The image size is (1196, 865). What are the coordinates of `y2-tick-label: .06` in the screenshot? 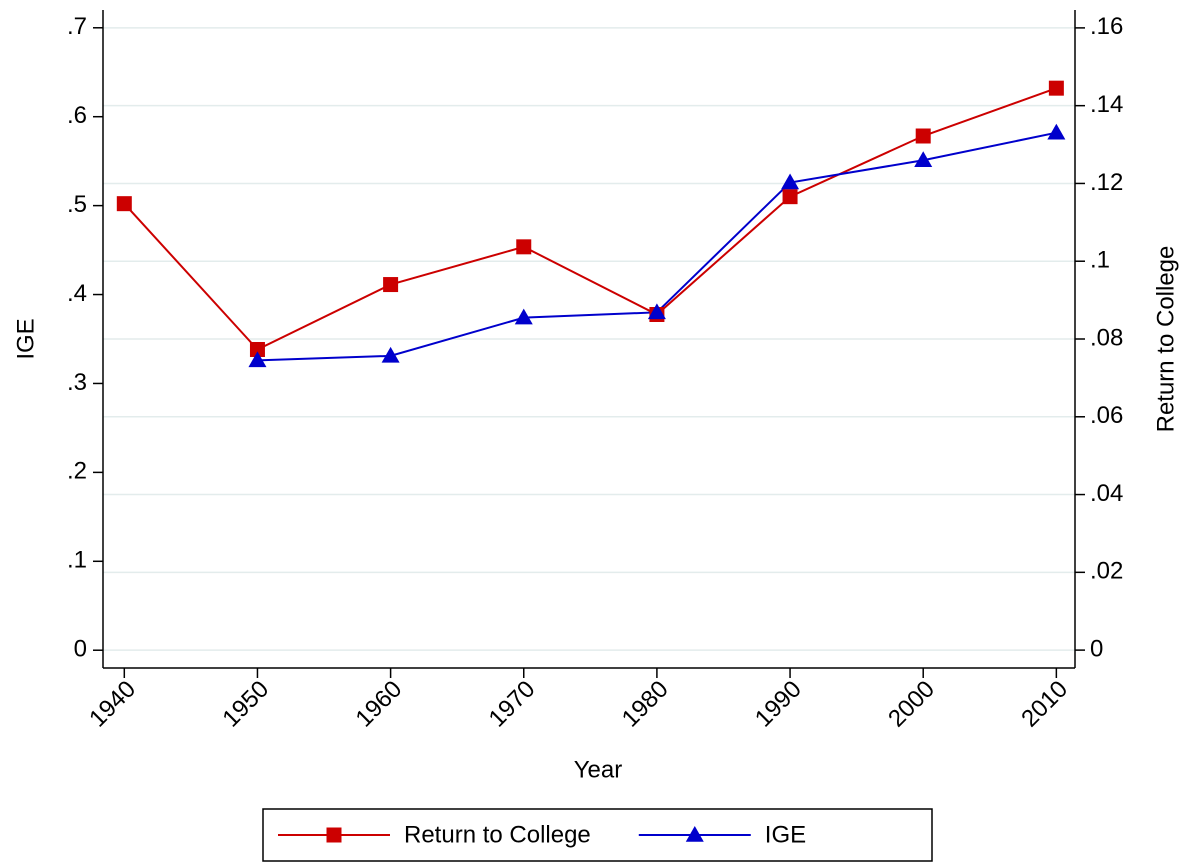 It's located at (1106, 415).